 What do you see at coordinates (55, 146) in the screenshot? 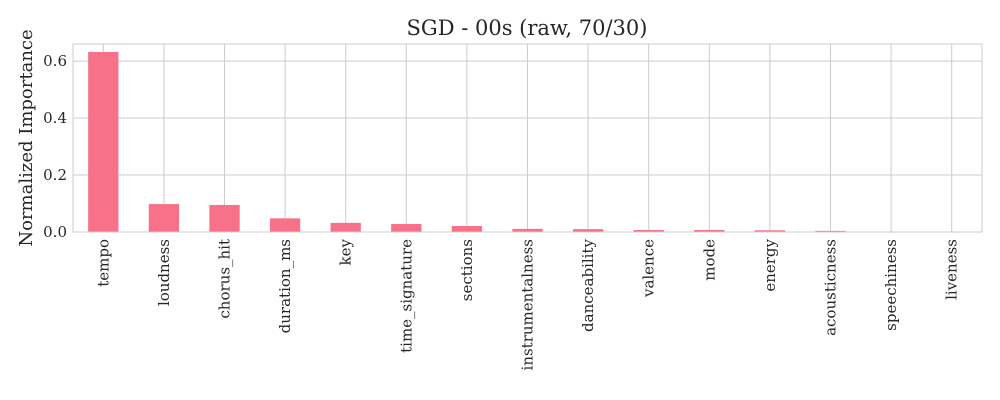
I see `y-tick-labels: 0.0 0.2 0.4 0.6` at bounding box center [55, 146].